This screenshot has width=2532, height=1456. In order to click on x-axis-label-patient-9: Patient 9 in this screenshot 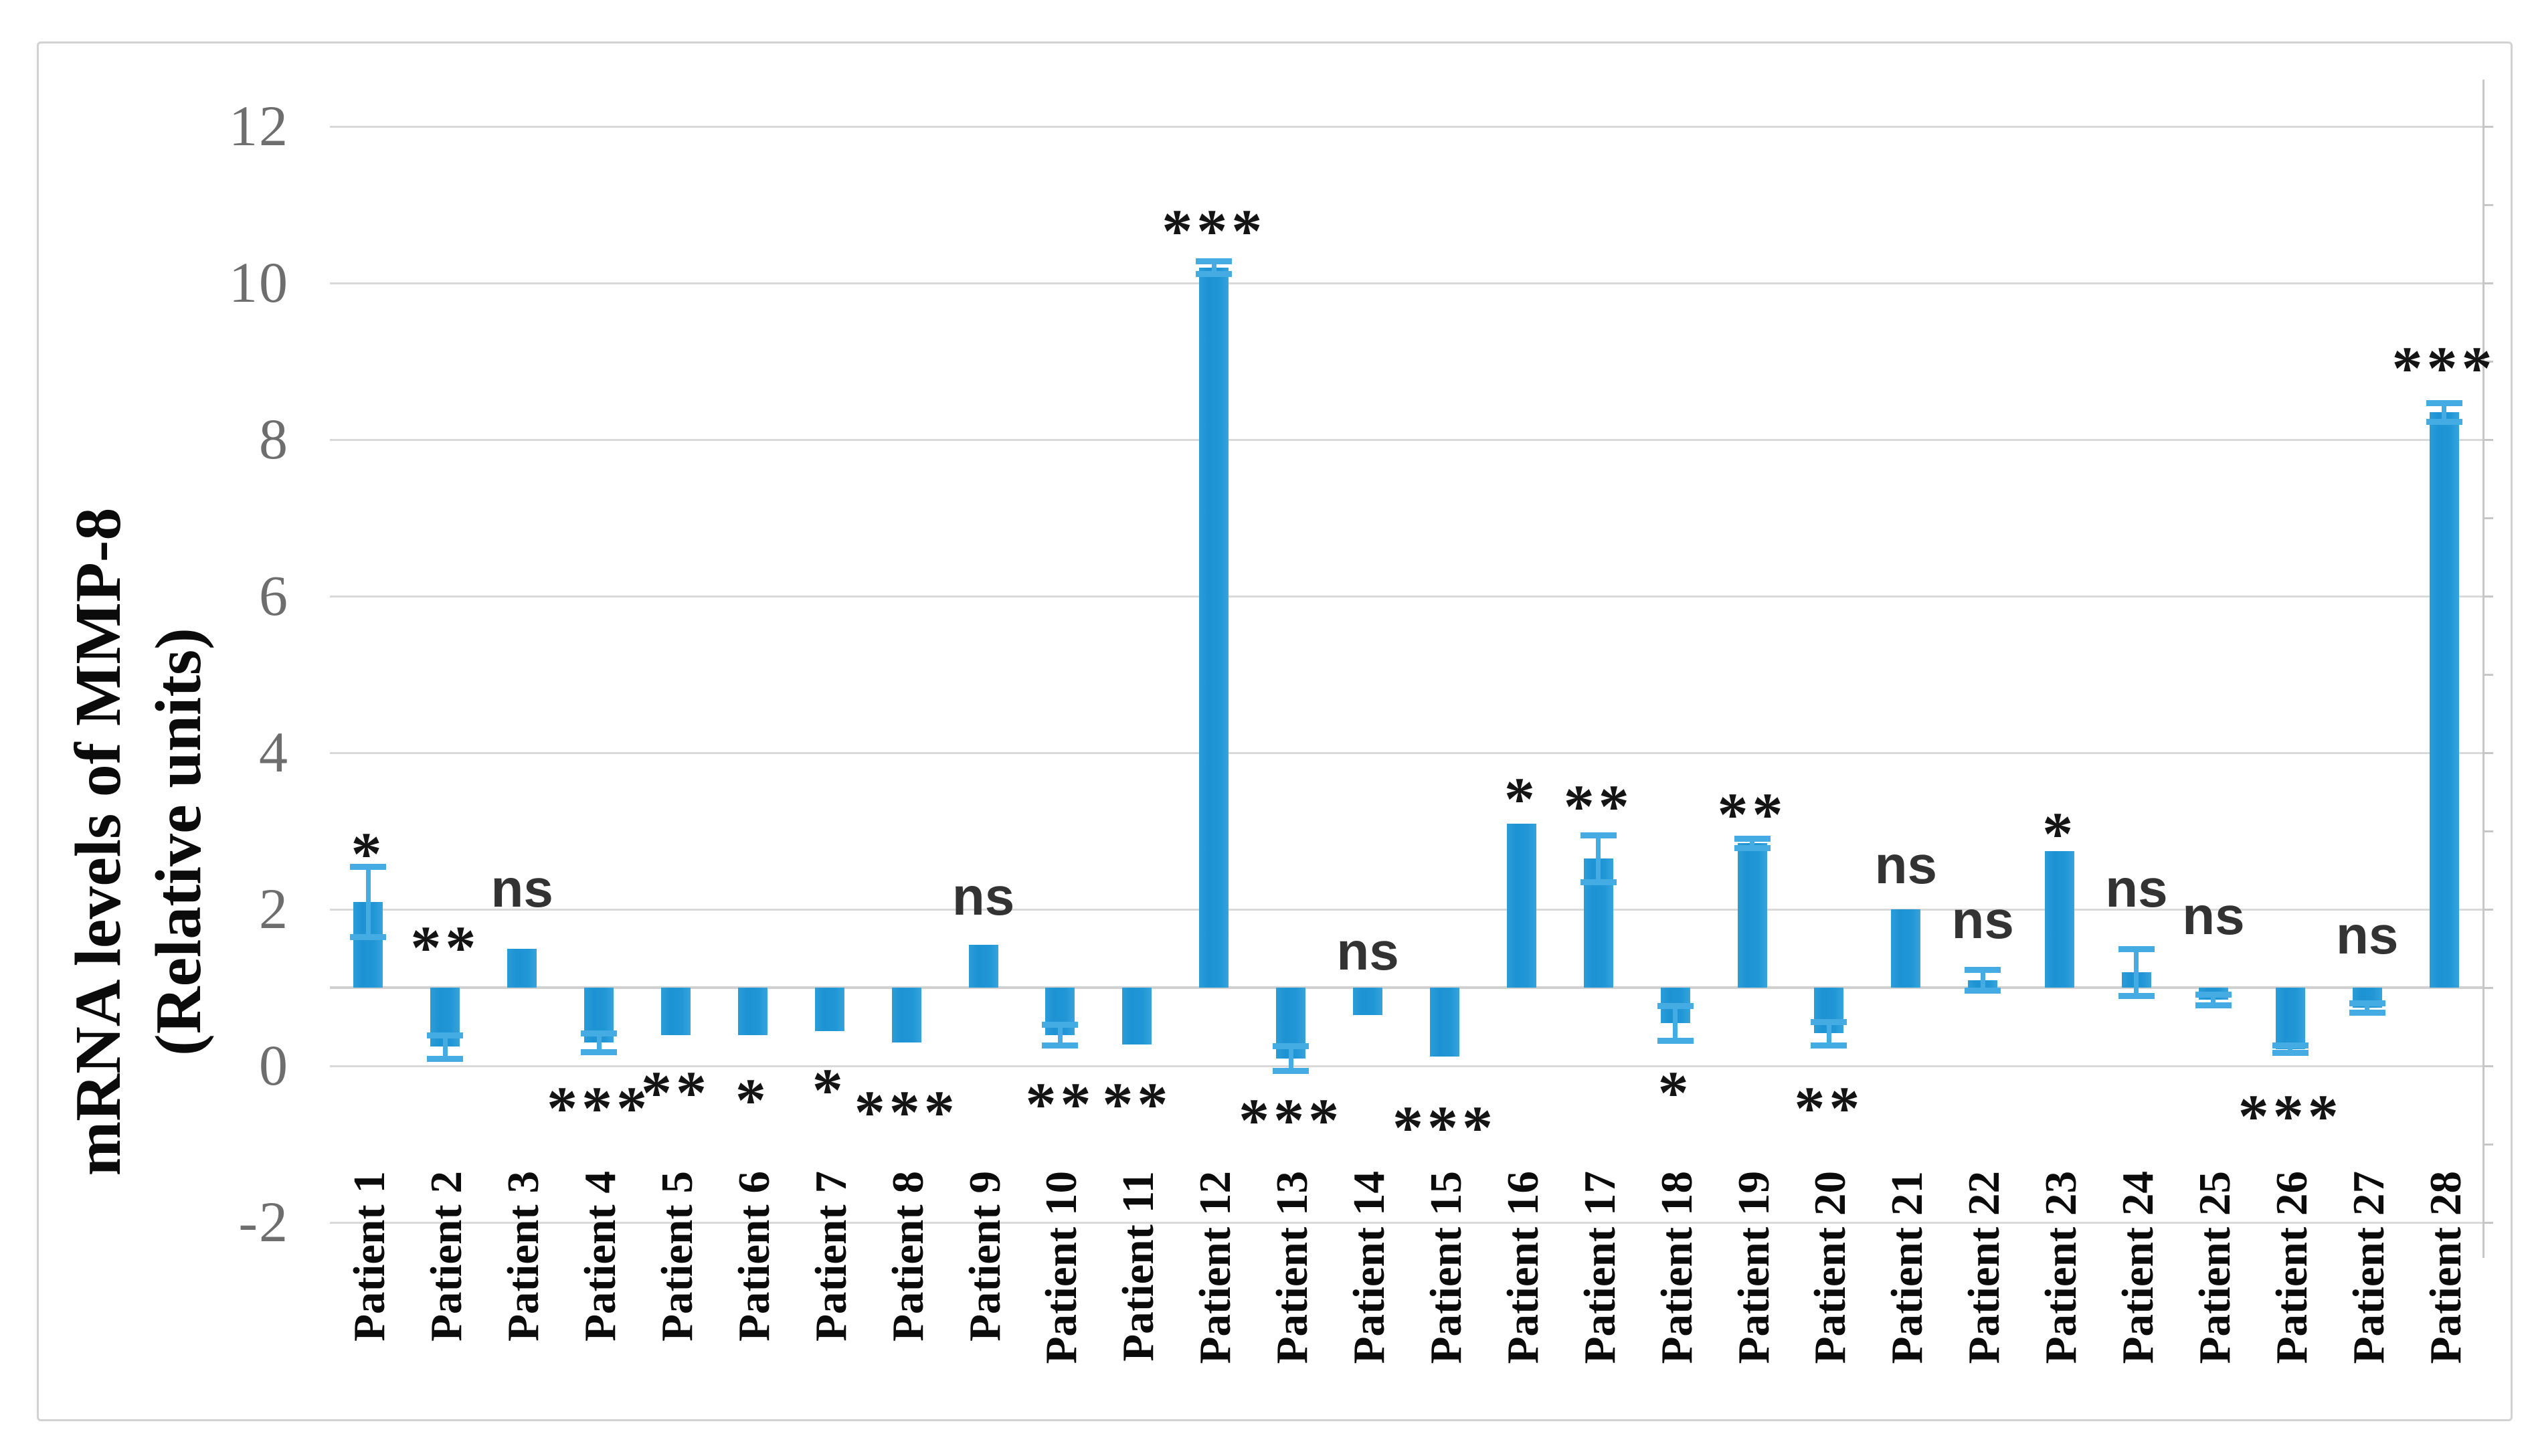, I will do `click(985, 1256)`.